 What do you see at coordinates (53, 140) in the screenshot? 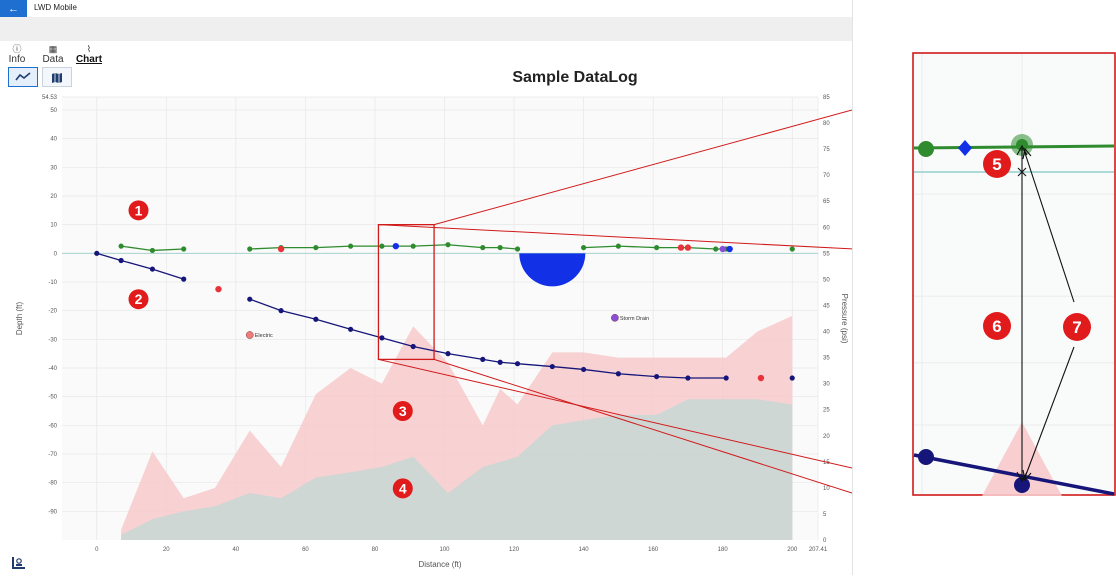
I see `y-tick-label: 40` at bounding box center [53, 140].